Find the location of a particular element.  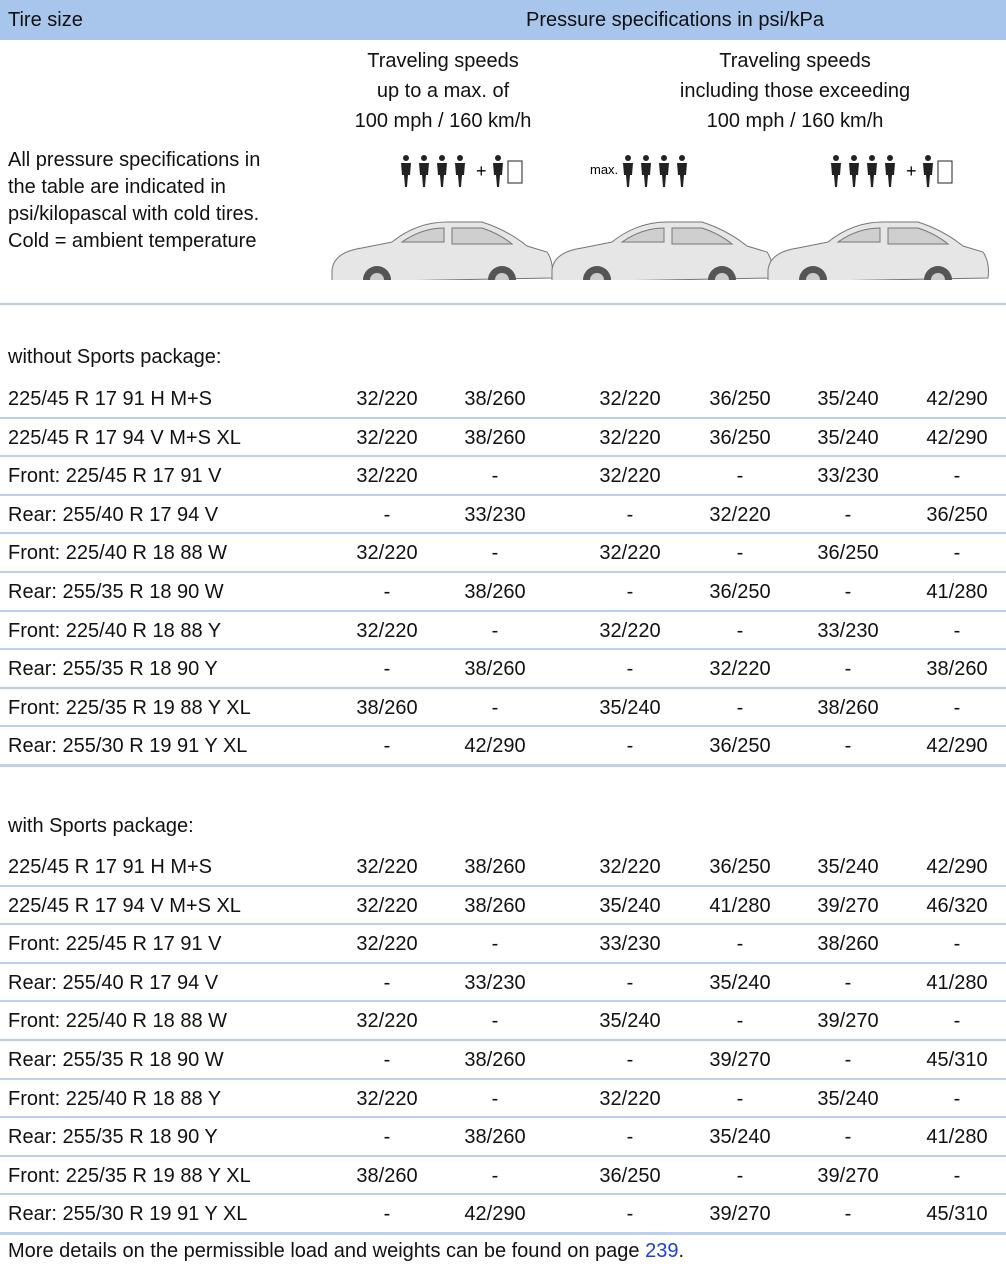

tire-size: 225/45 R 17 94 V M+S XL is located at coordinates (124, 437).